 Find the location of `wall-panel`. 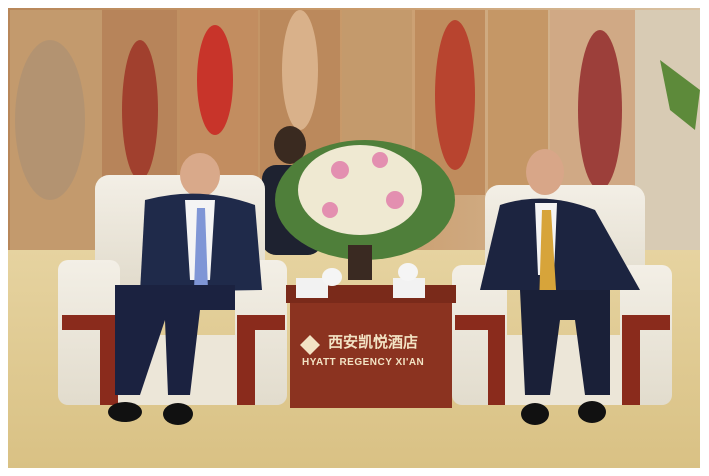

wall-panel is located at coordinates (667, 130).